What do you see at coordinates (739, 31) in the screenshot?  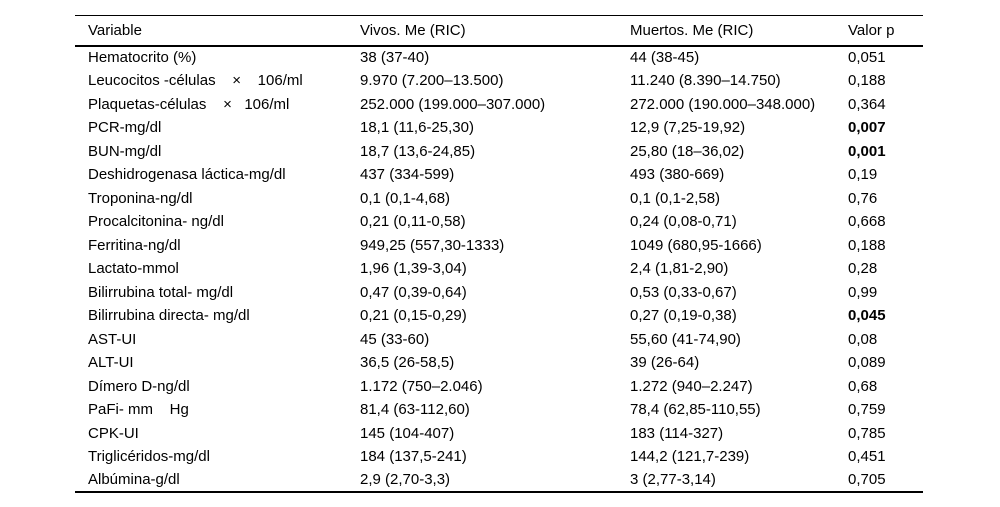 I see `column-header-muertos: Muertos. Me (RIC)` at bounding box center [739, 31].